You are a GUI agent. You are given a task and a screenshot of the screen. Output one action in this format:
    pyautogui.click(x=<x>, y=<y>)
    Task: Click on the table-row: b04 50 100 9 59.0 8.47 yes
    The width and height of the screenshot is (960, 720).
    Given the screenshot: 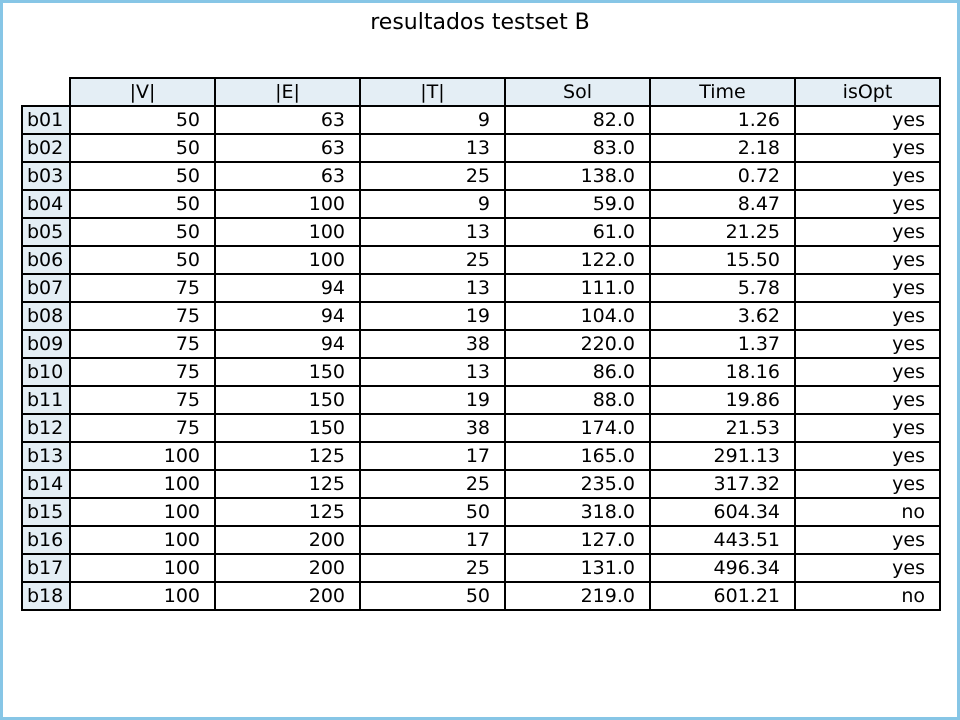 What is the action you would take?
    pyautogui.click(x=481, y=204)
    